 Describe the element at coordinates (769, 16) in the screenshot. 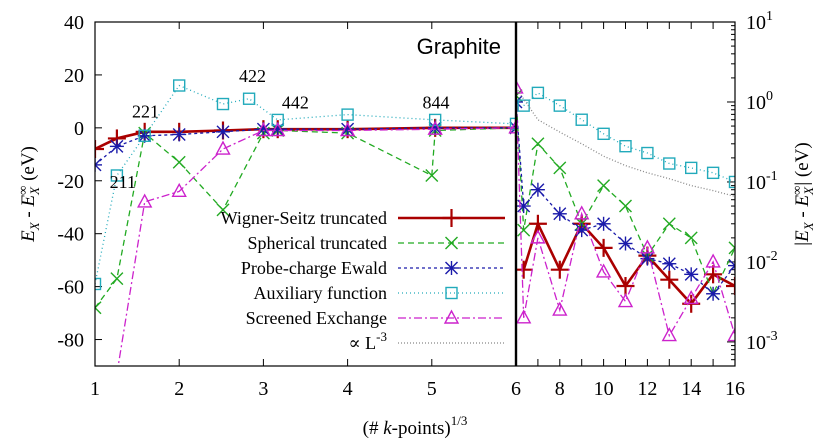

I see `y-right-tick-exponent: 1` at that location.